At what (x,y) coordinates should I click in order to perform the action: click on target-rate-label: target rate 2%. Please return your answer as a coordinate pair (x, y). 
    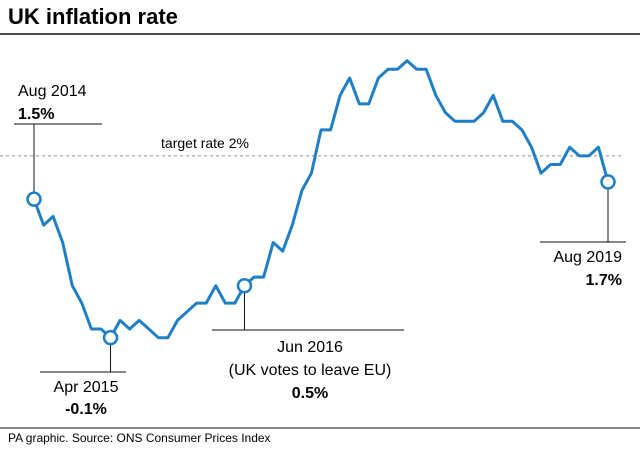
    Looking at the image, I should click on (205, 143).